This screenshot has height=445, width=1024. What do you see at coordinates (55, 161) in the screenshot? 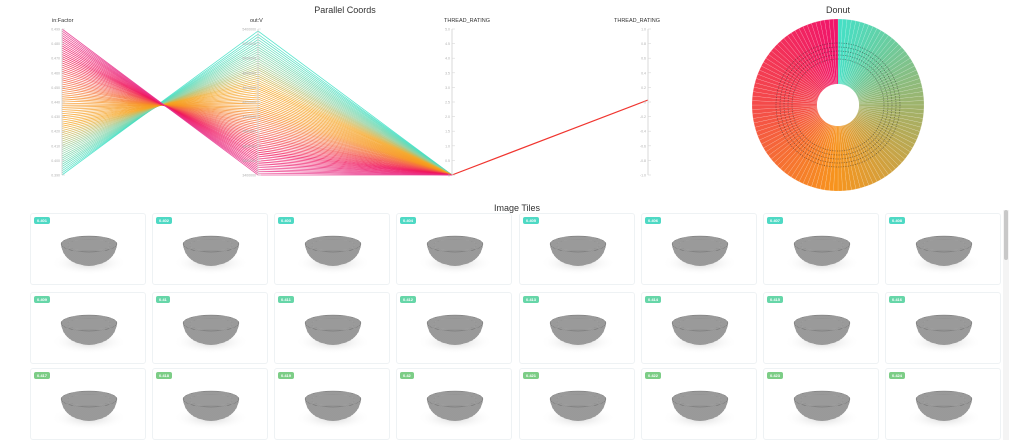
I see `pc-axis-tick: 0.400` at bounding box center [55, 161].